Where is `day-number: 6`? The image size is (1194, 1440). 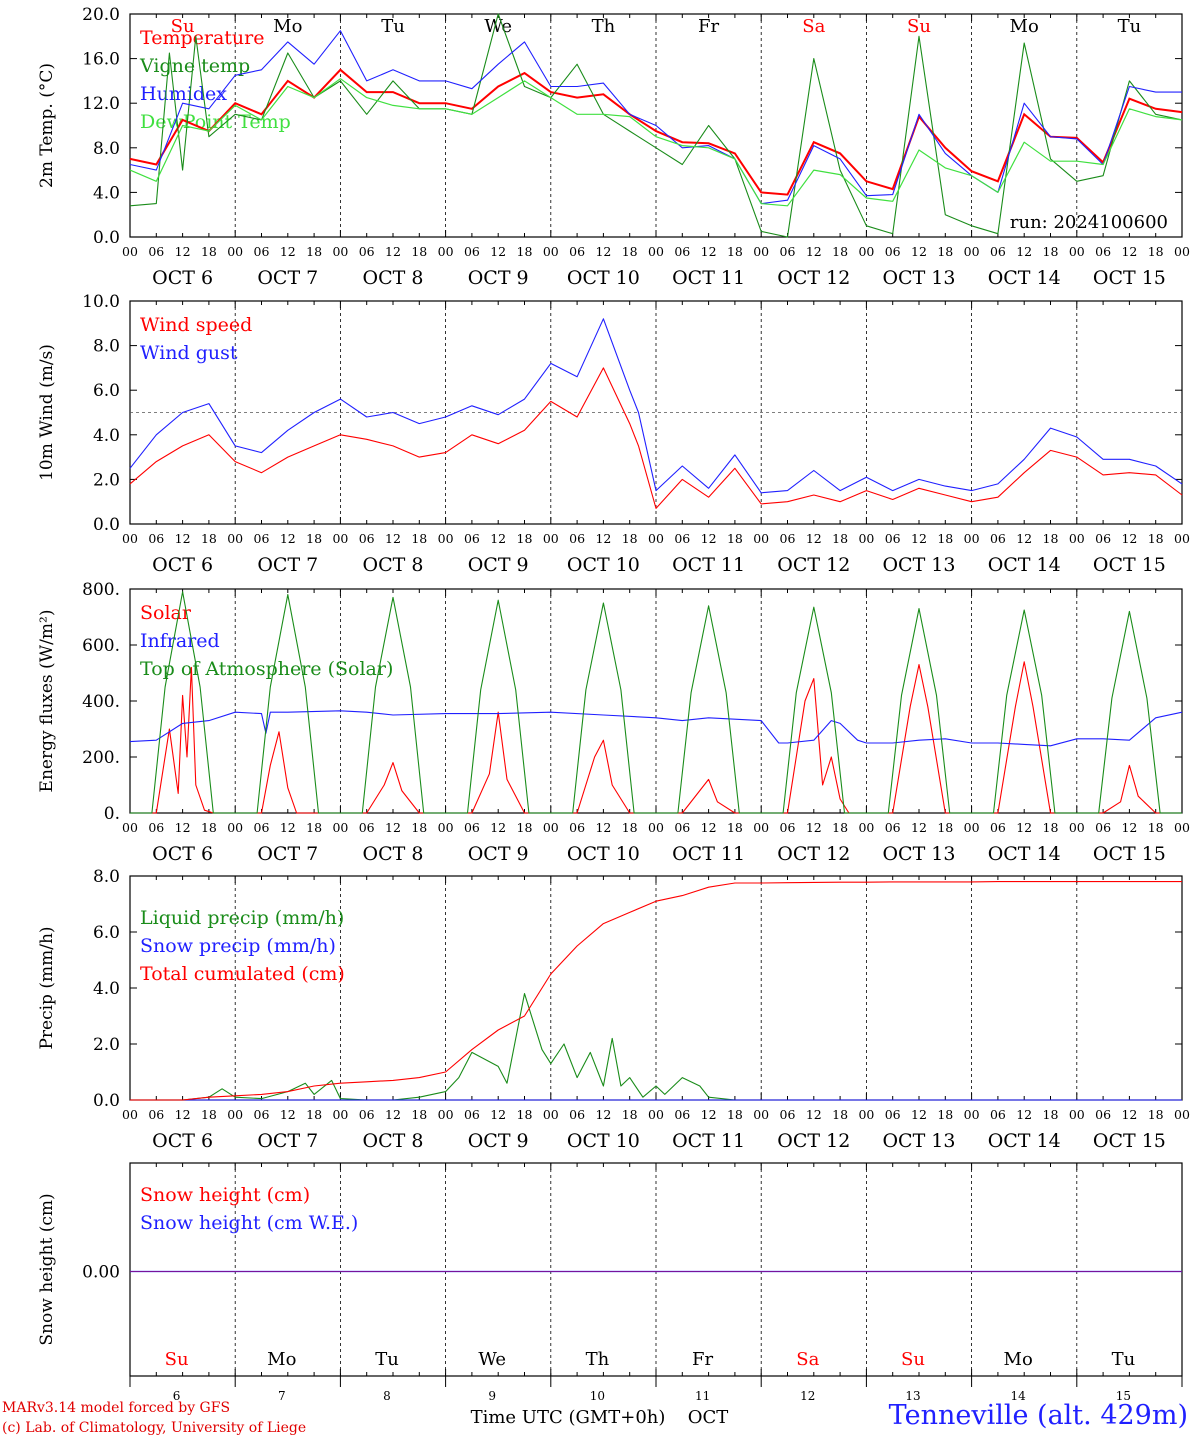
day-number: 6 is located at coordinates (177, 1396).